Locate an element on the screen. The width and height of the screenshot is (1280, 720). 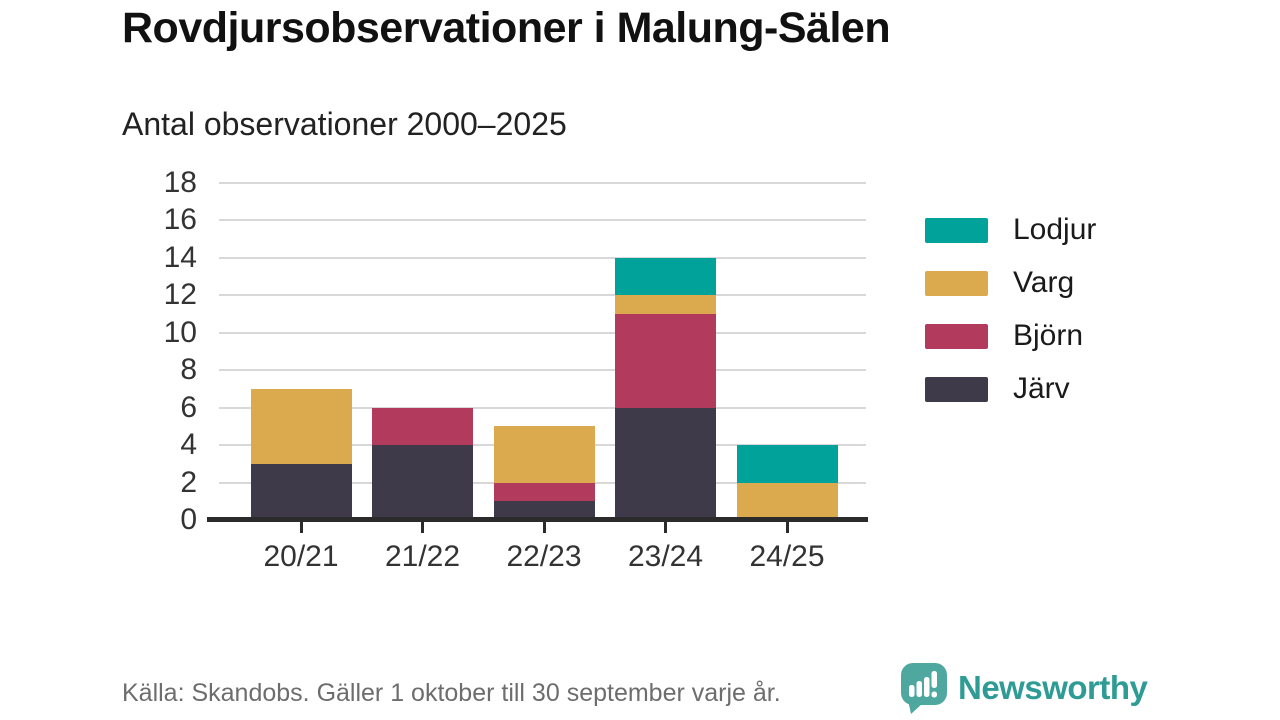
legend-swatch-j-rv is located at coordinates (956, 389).